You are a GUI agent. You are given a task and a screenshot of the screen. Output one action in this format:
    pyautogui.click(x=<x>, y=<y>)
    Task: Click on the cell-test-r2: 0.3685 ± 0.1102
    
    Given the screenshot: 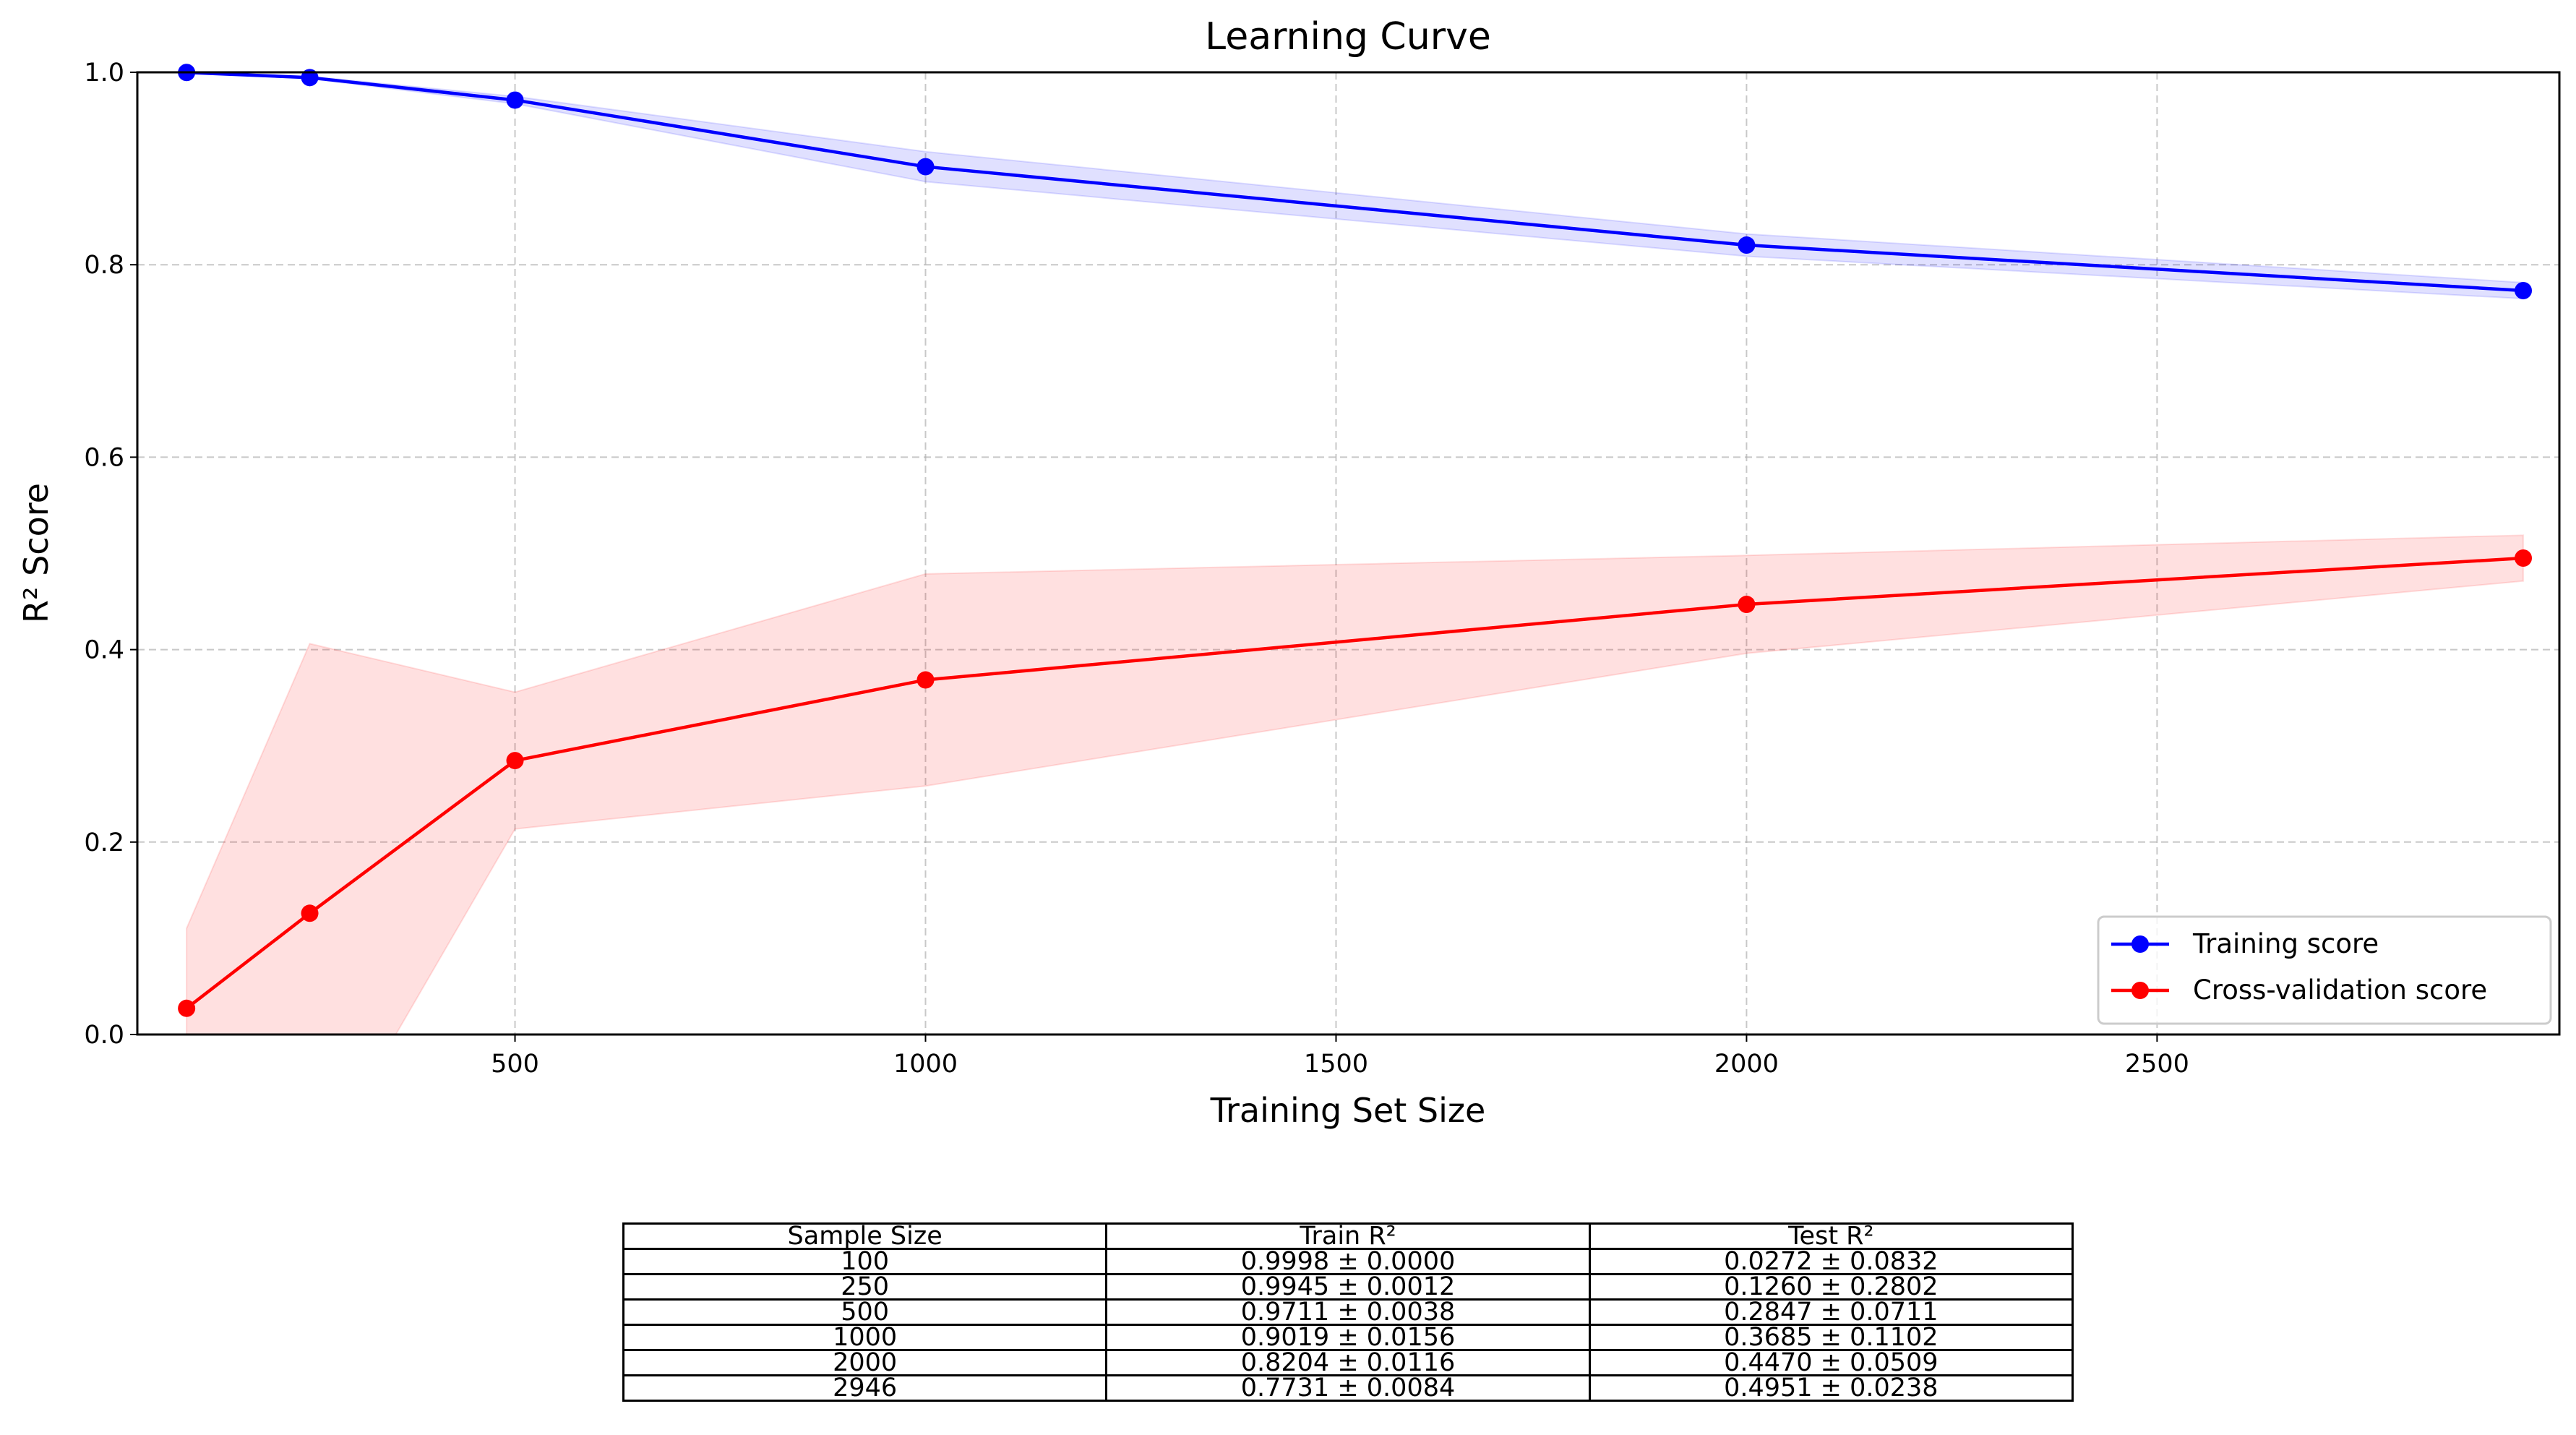 What is the action you would take?
    pyautogui.click(x=1831, y=1337)
    